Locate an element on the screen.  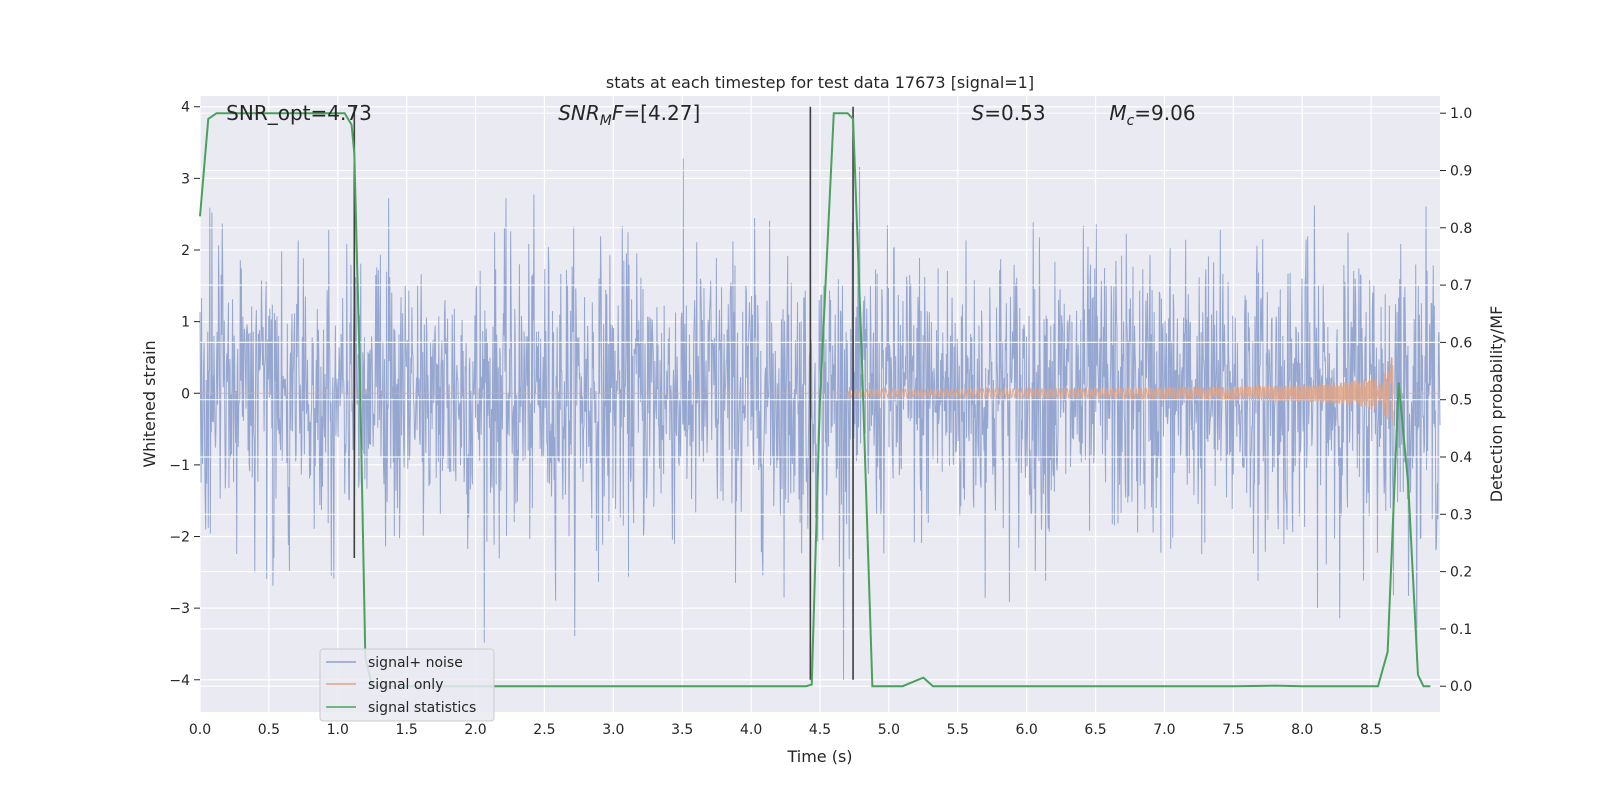
y2-tick-label: 0.1 is located at coordinates (1461, 630).